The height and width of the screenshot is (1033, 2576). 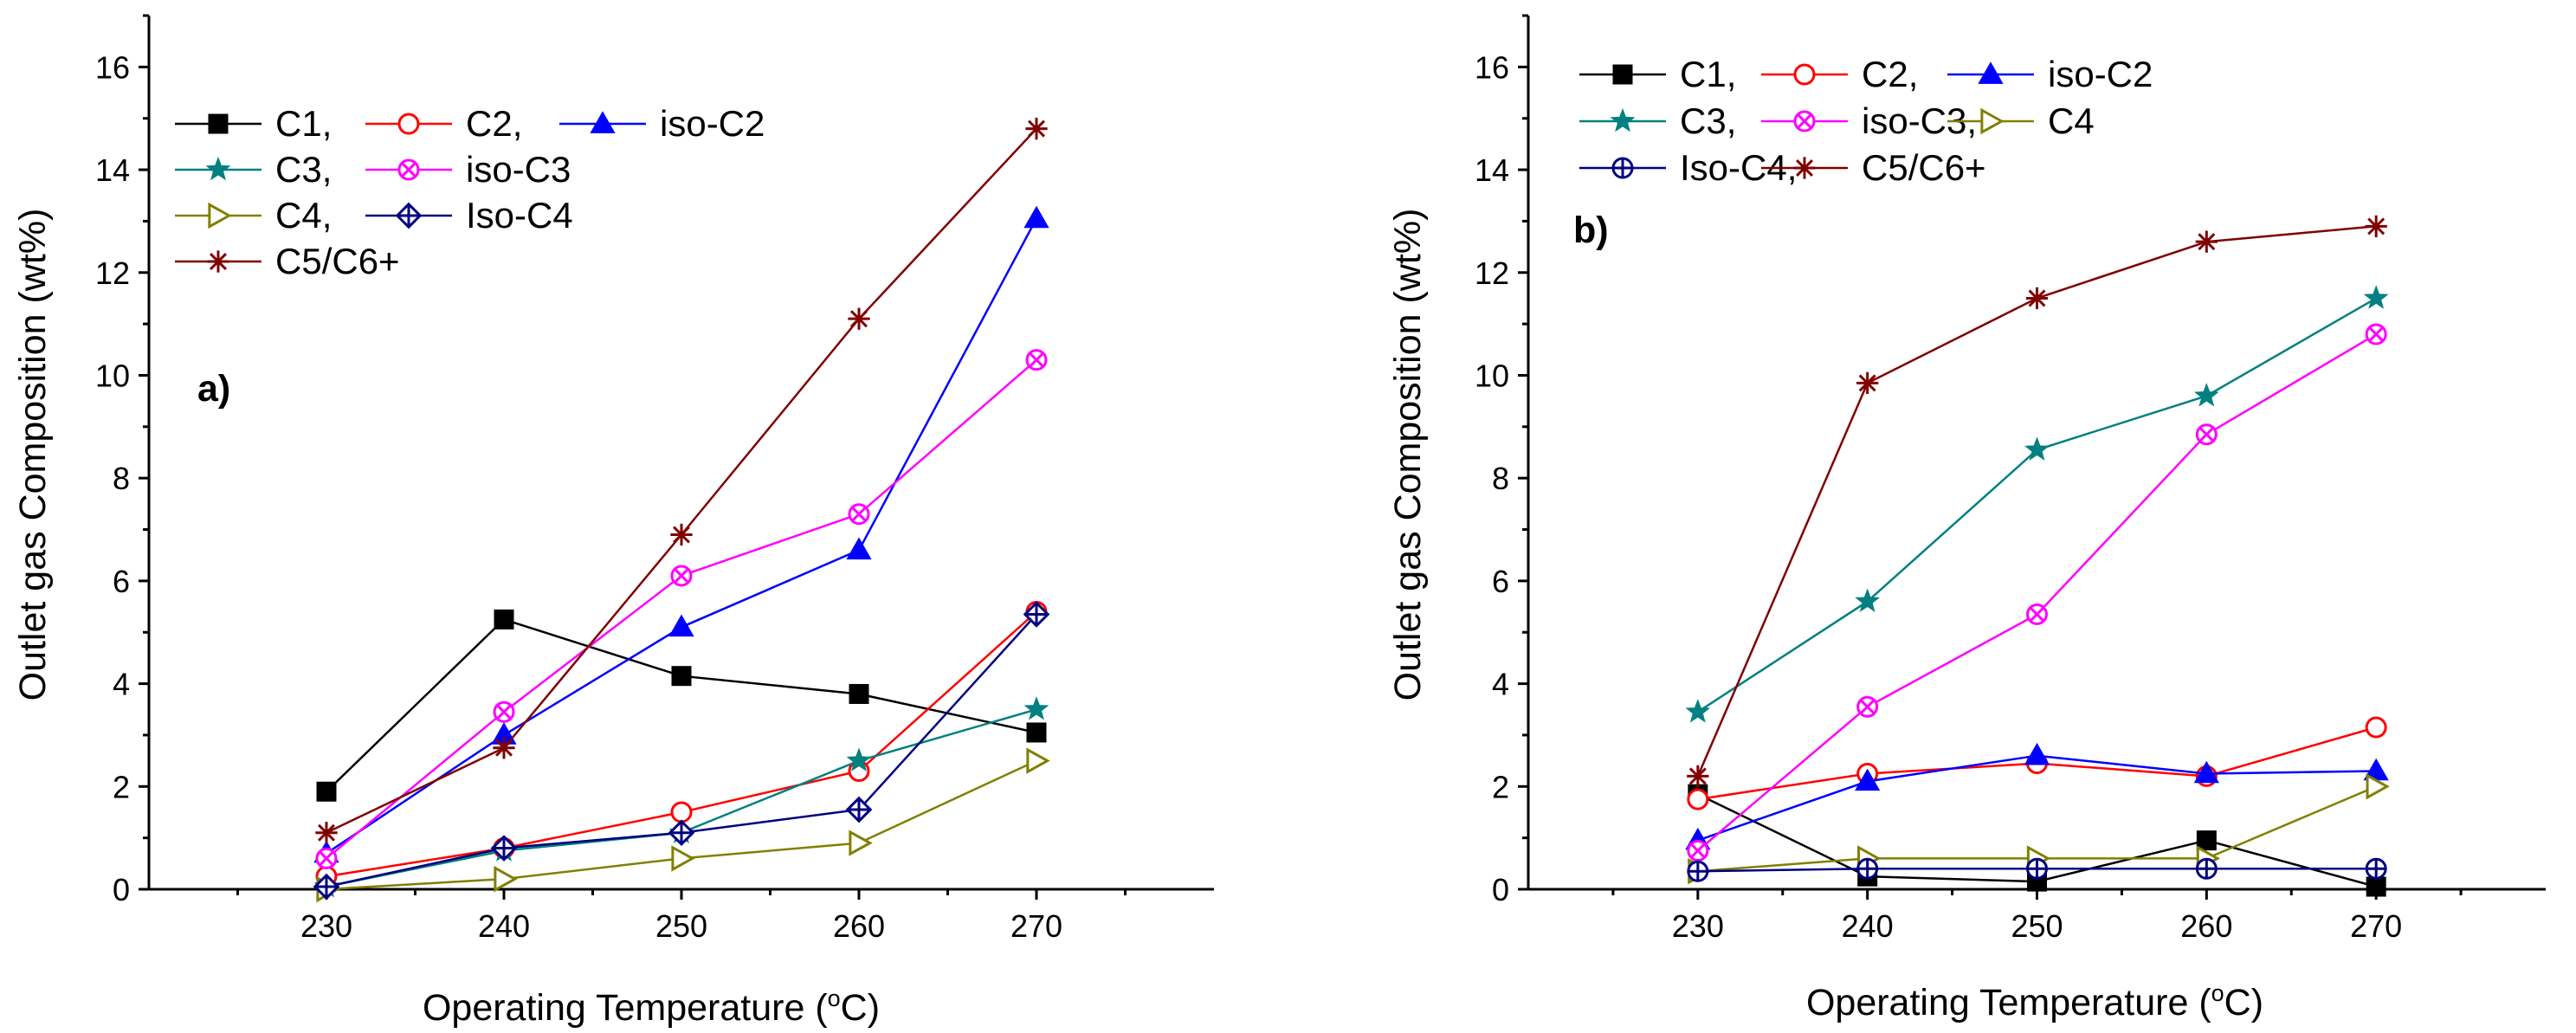 What do you see at coordinates (1492, 67) in the screenshot?
I see `chart-b-y-tick-label: 16` at bounding box center [1492, 67].